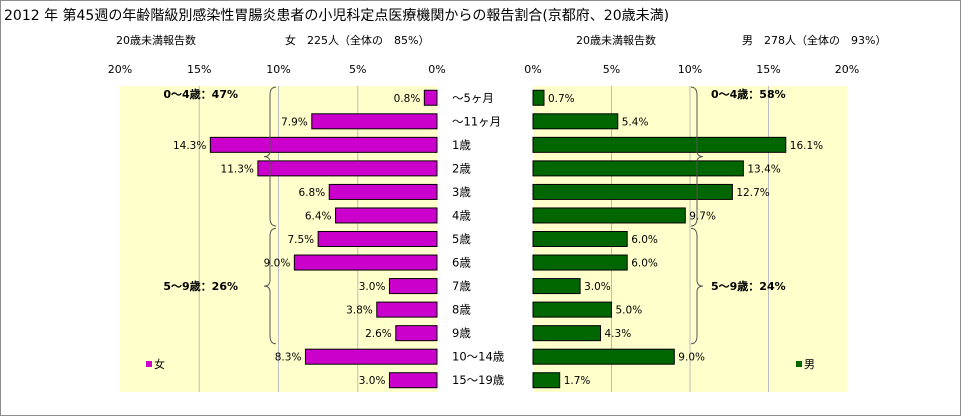  I want to click on female-header-right: 女 225人（全体の 85%）, so click(357, 40).